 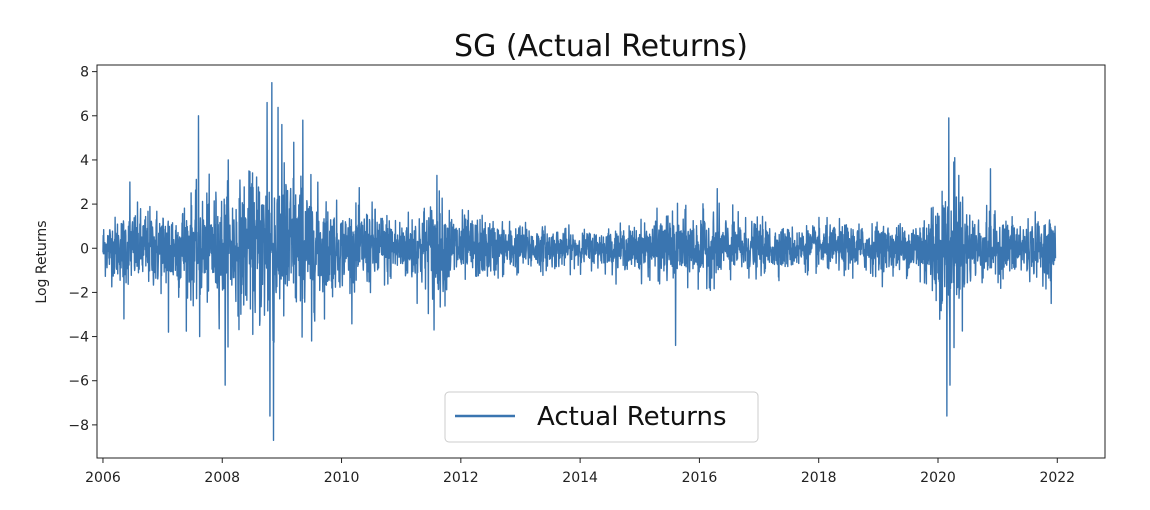 I want to click on x-tick-label: 2016, so click(x=700, y=478).